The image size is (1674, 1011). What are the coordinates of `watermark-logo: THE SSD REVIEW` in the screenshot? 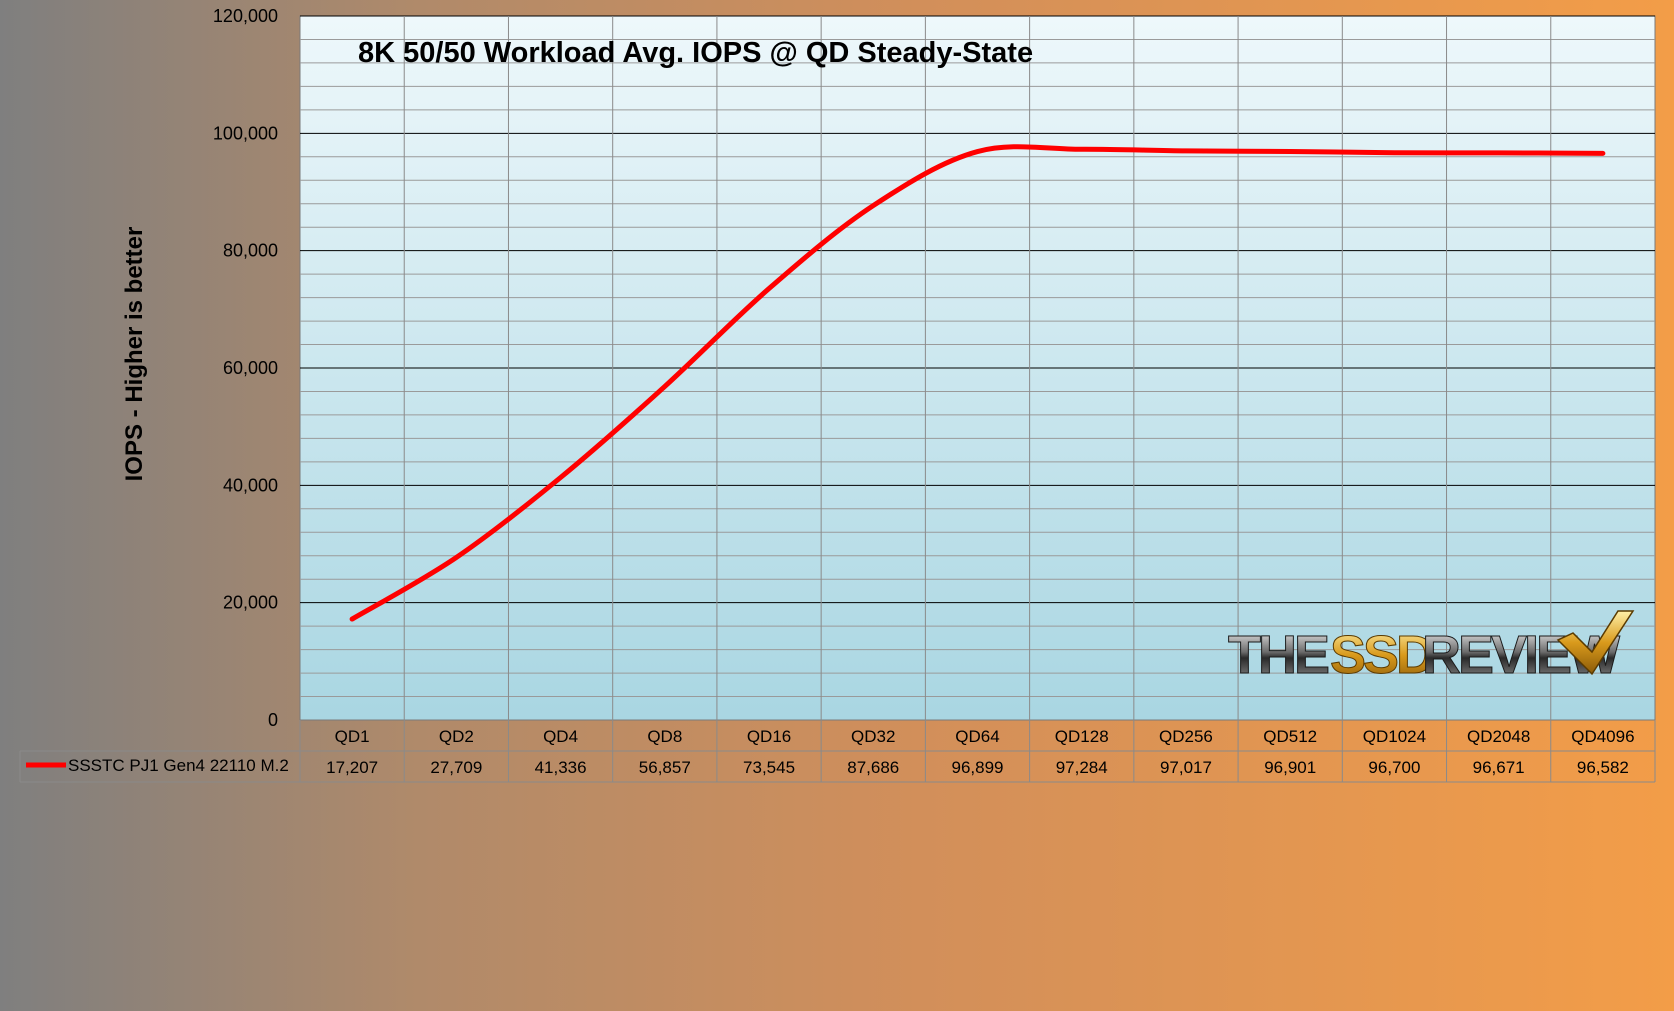 It's located at (1431, 648).